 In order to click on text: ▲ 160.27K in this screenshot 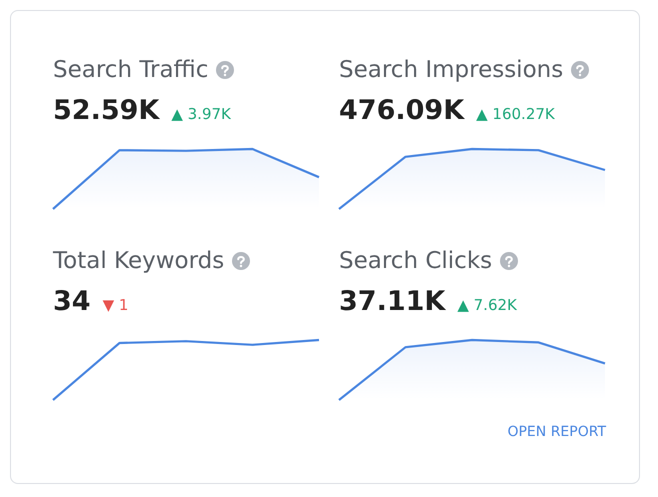, I will do `click(515, 114)`.